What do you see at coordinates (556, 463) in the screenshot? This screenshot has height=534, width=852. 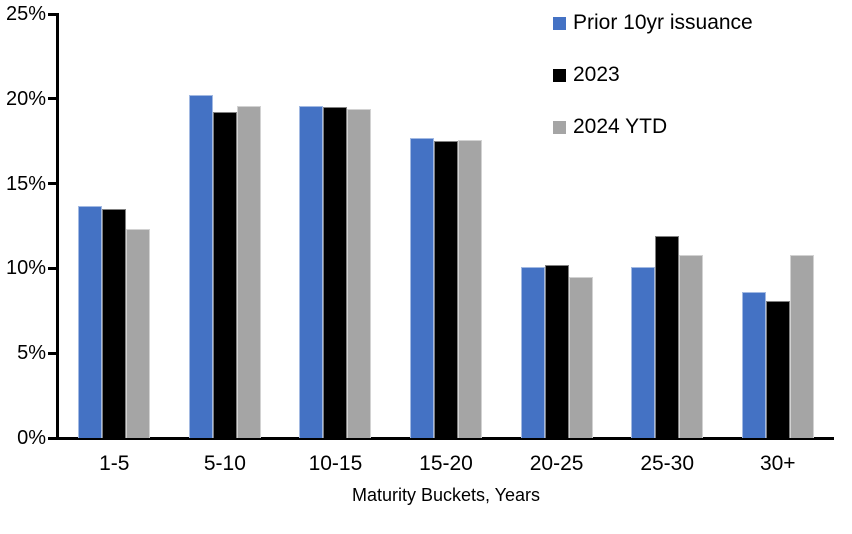 I see `x-category-label: 20-25` at bounding box center [556, 463].